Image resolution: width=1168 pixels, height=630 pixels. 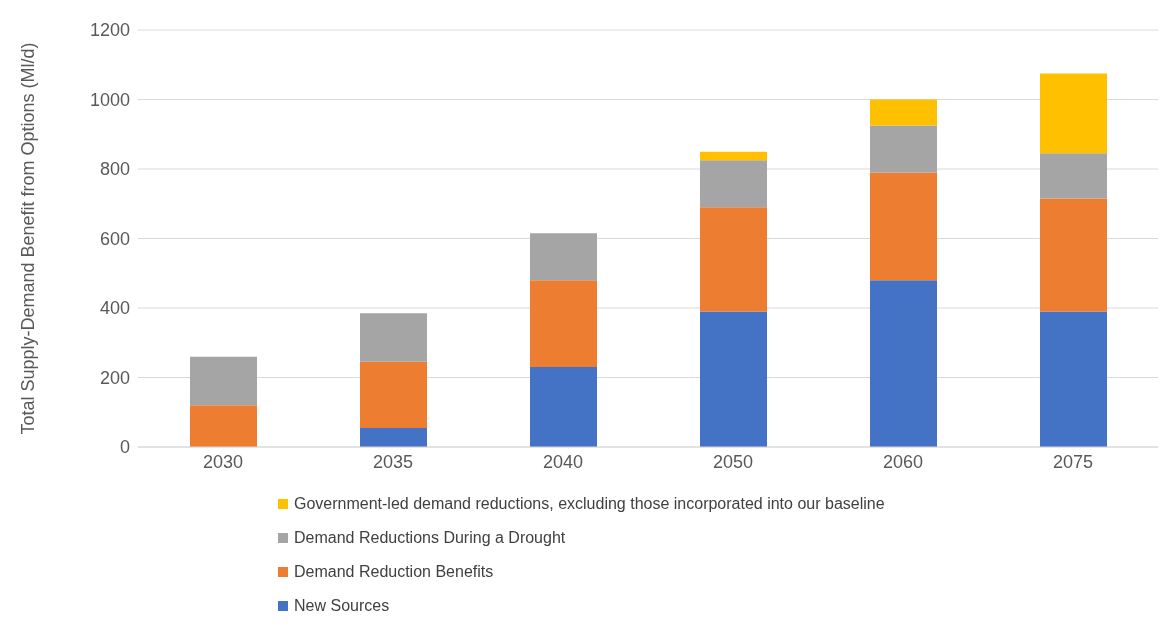 What do you see at coordinates (114, 169) in the screenshot?
I see `y-tick-label: 800` at bounding box center [114, 169].